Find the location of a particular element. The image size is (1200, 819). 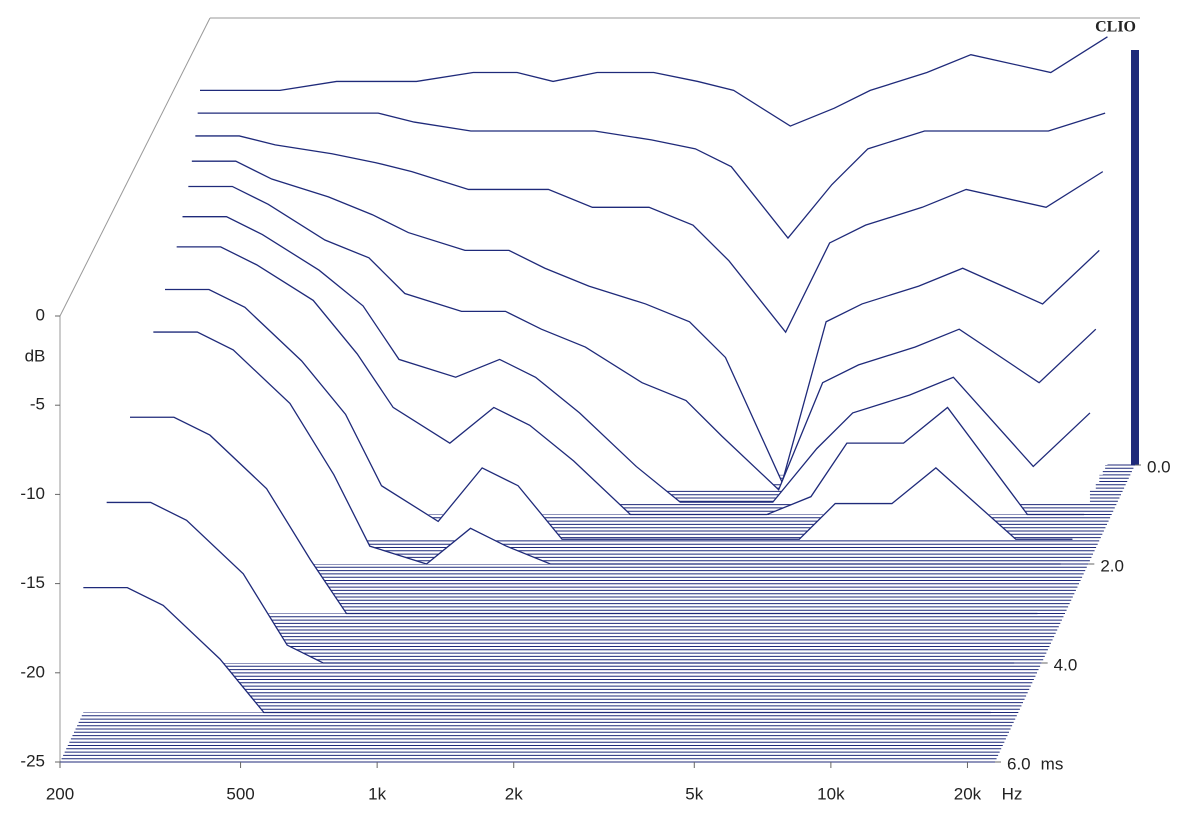

chart-title: CLIO is located at coordinates (1115, 27).